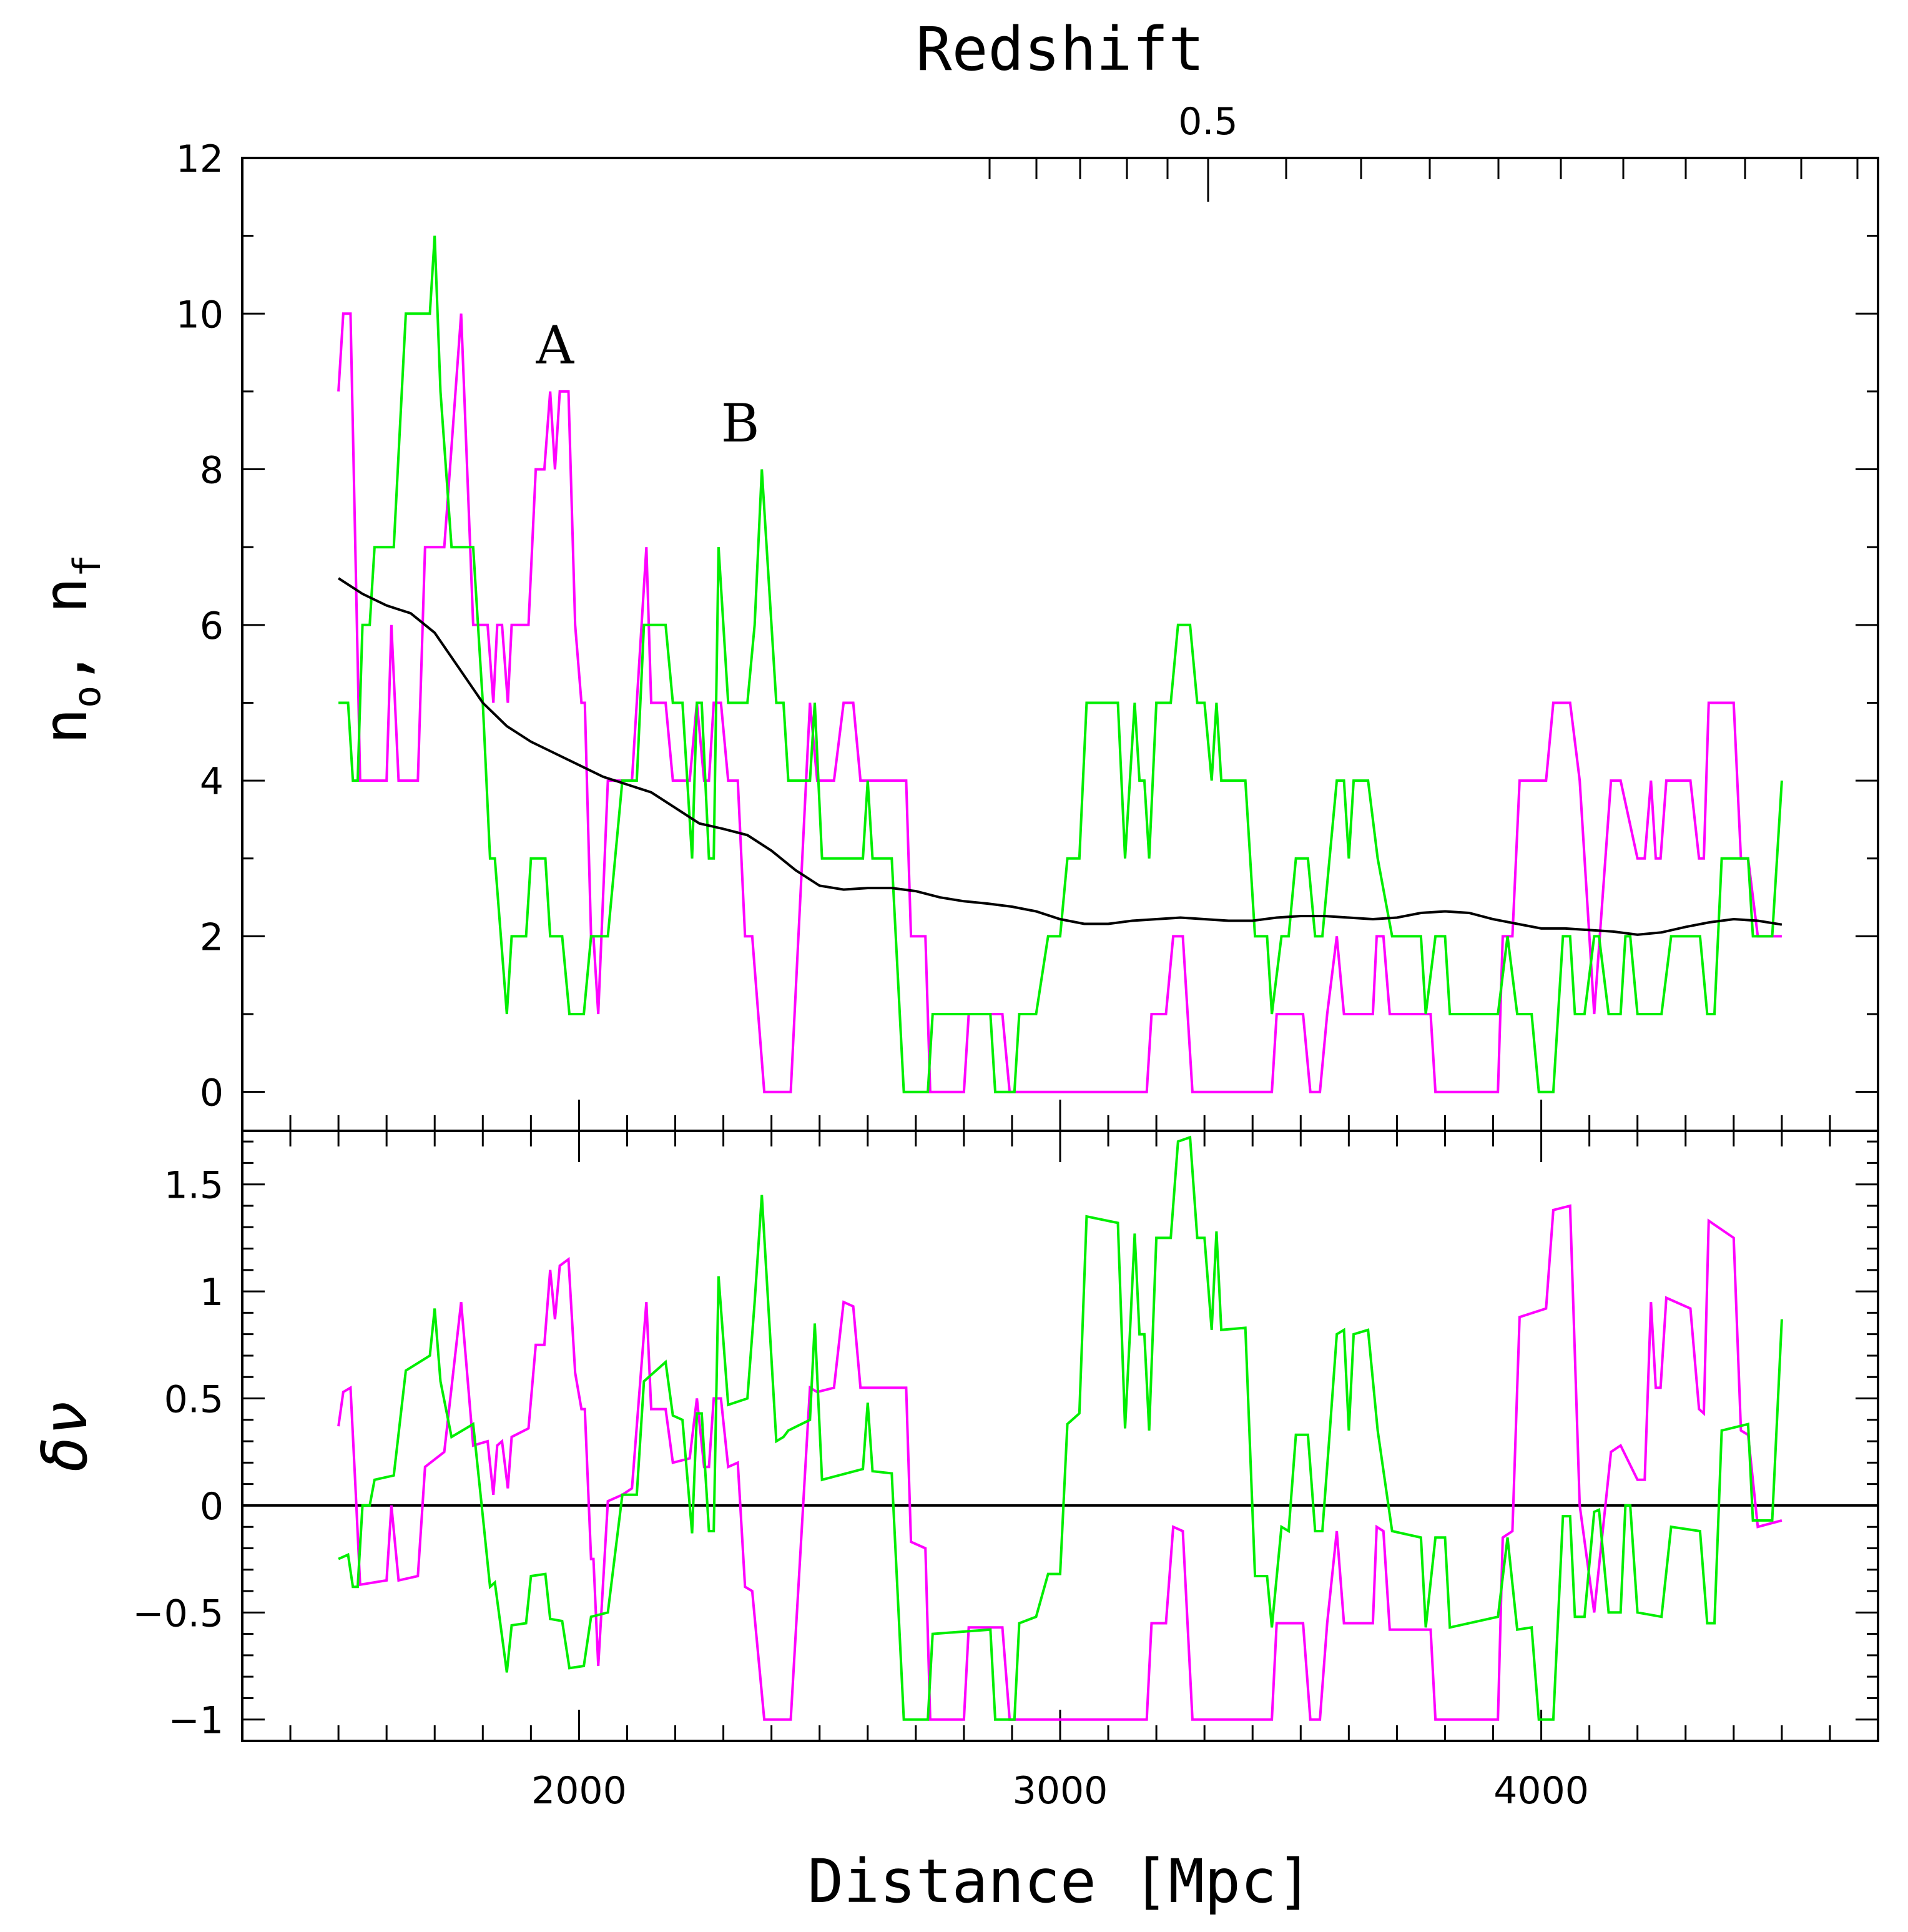 The height and width of the screenshot is (1932, 1908). I want to click on bottom-ytick-label: −1, so click(196, 1721).